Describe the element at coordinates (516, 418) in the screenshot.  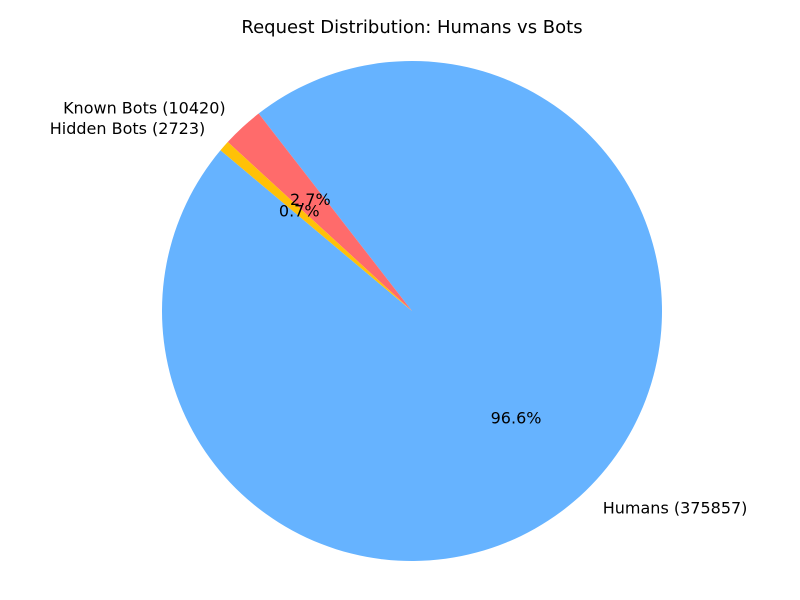
I see `percent-label-humans: 96.6%` at that location.